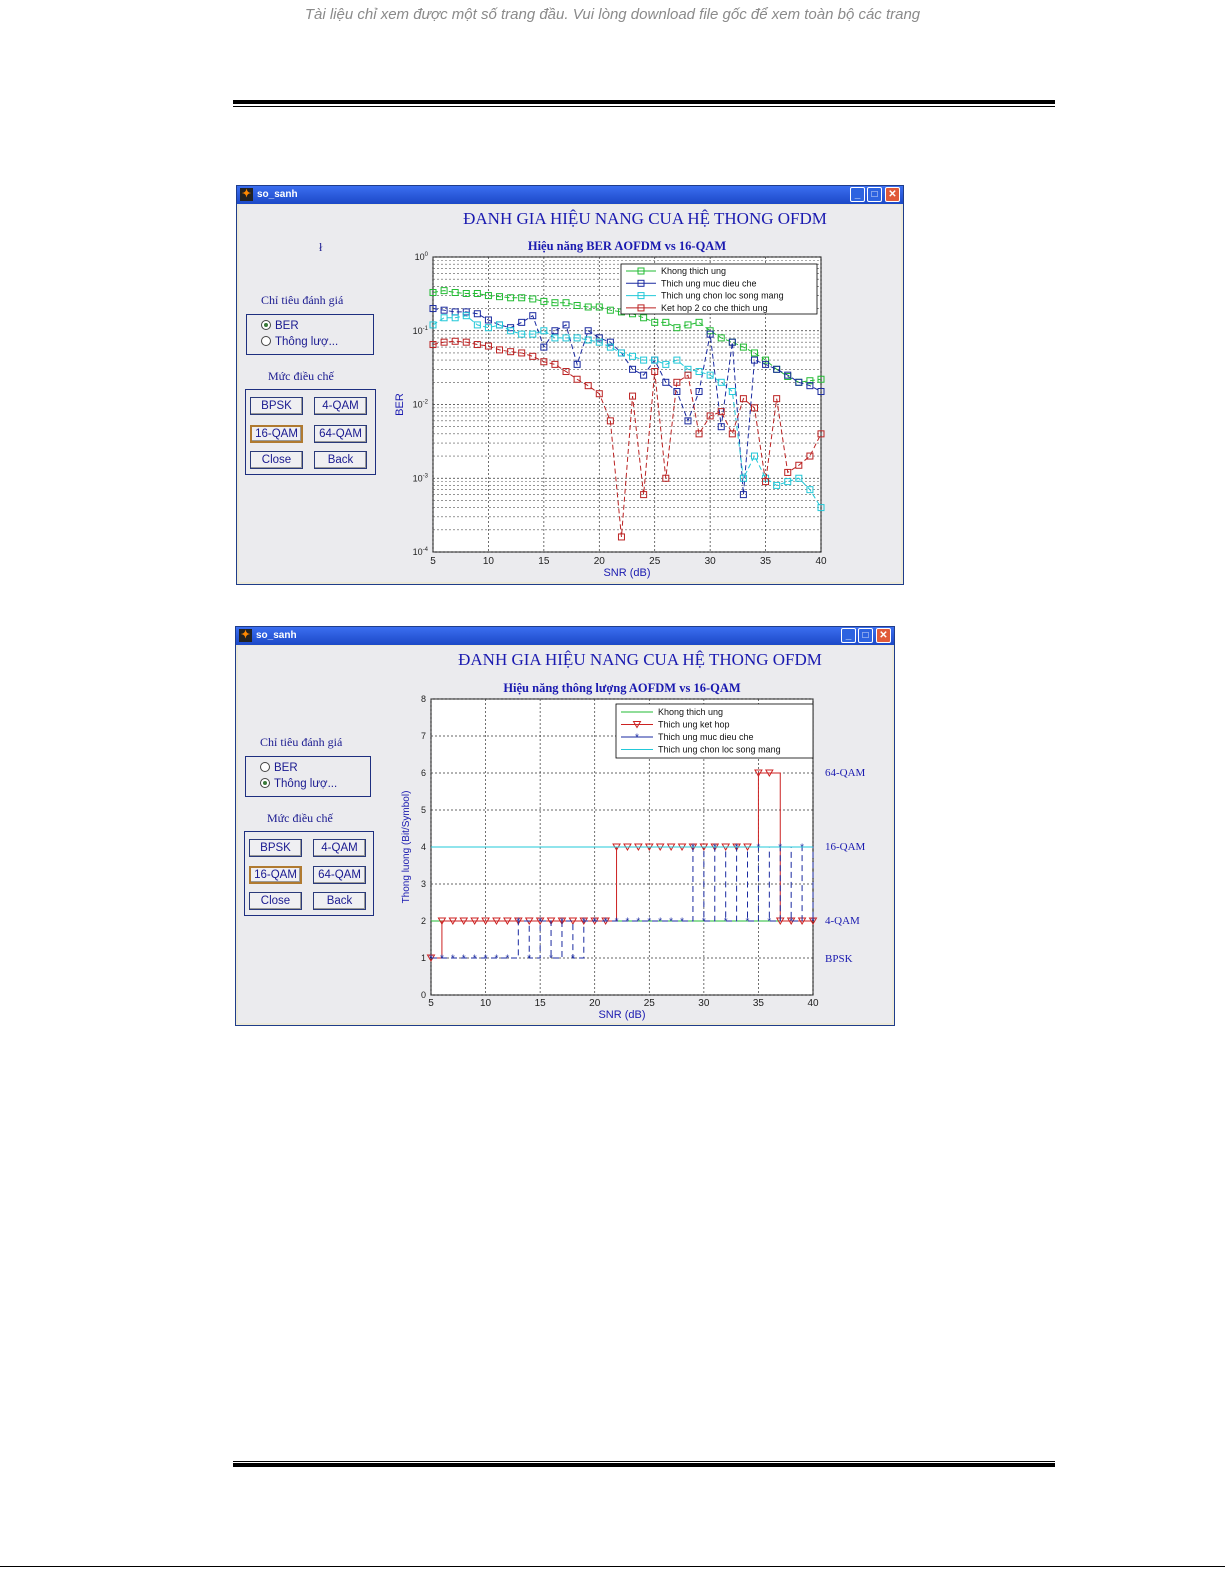  What do you see at coordinates (621, 1015) in the screenshot?
I see `x-axis-label: SNR (dB)` at bounding box center [621, 1015].